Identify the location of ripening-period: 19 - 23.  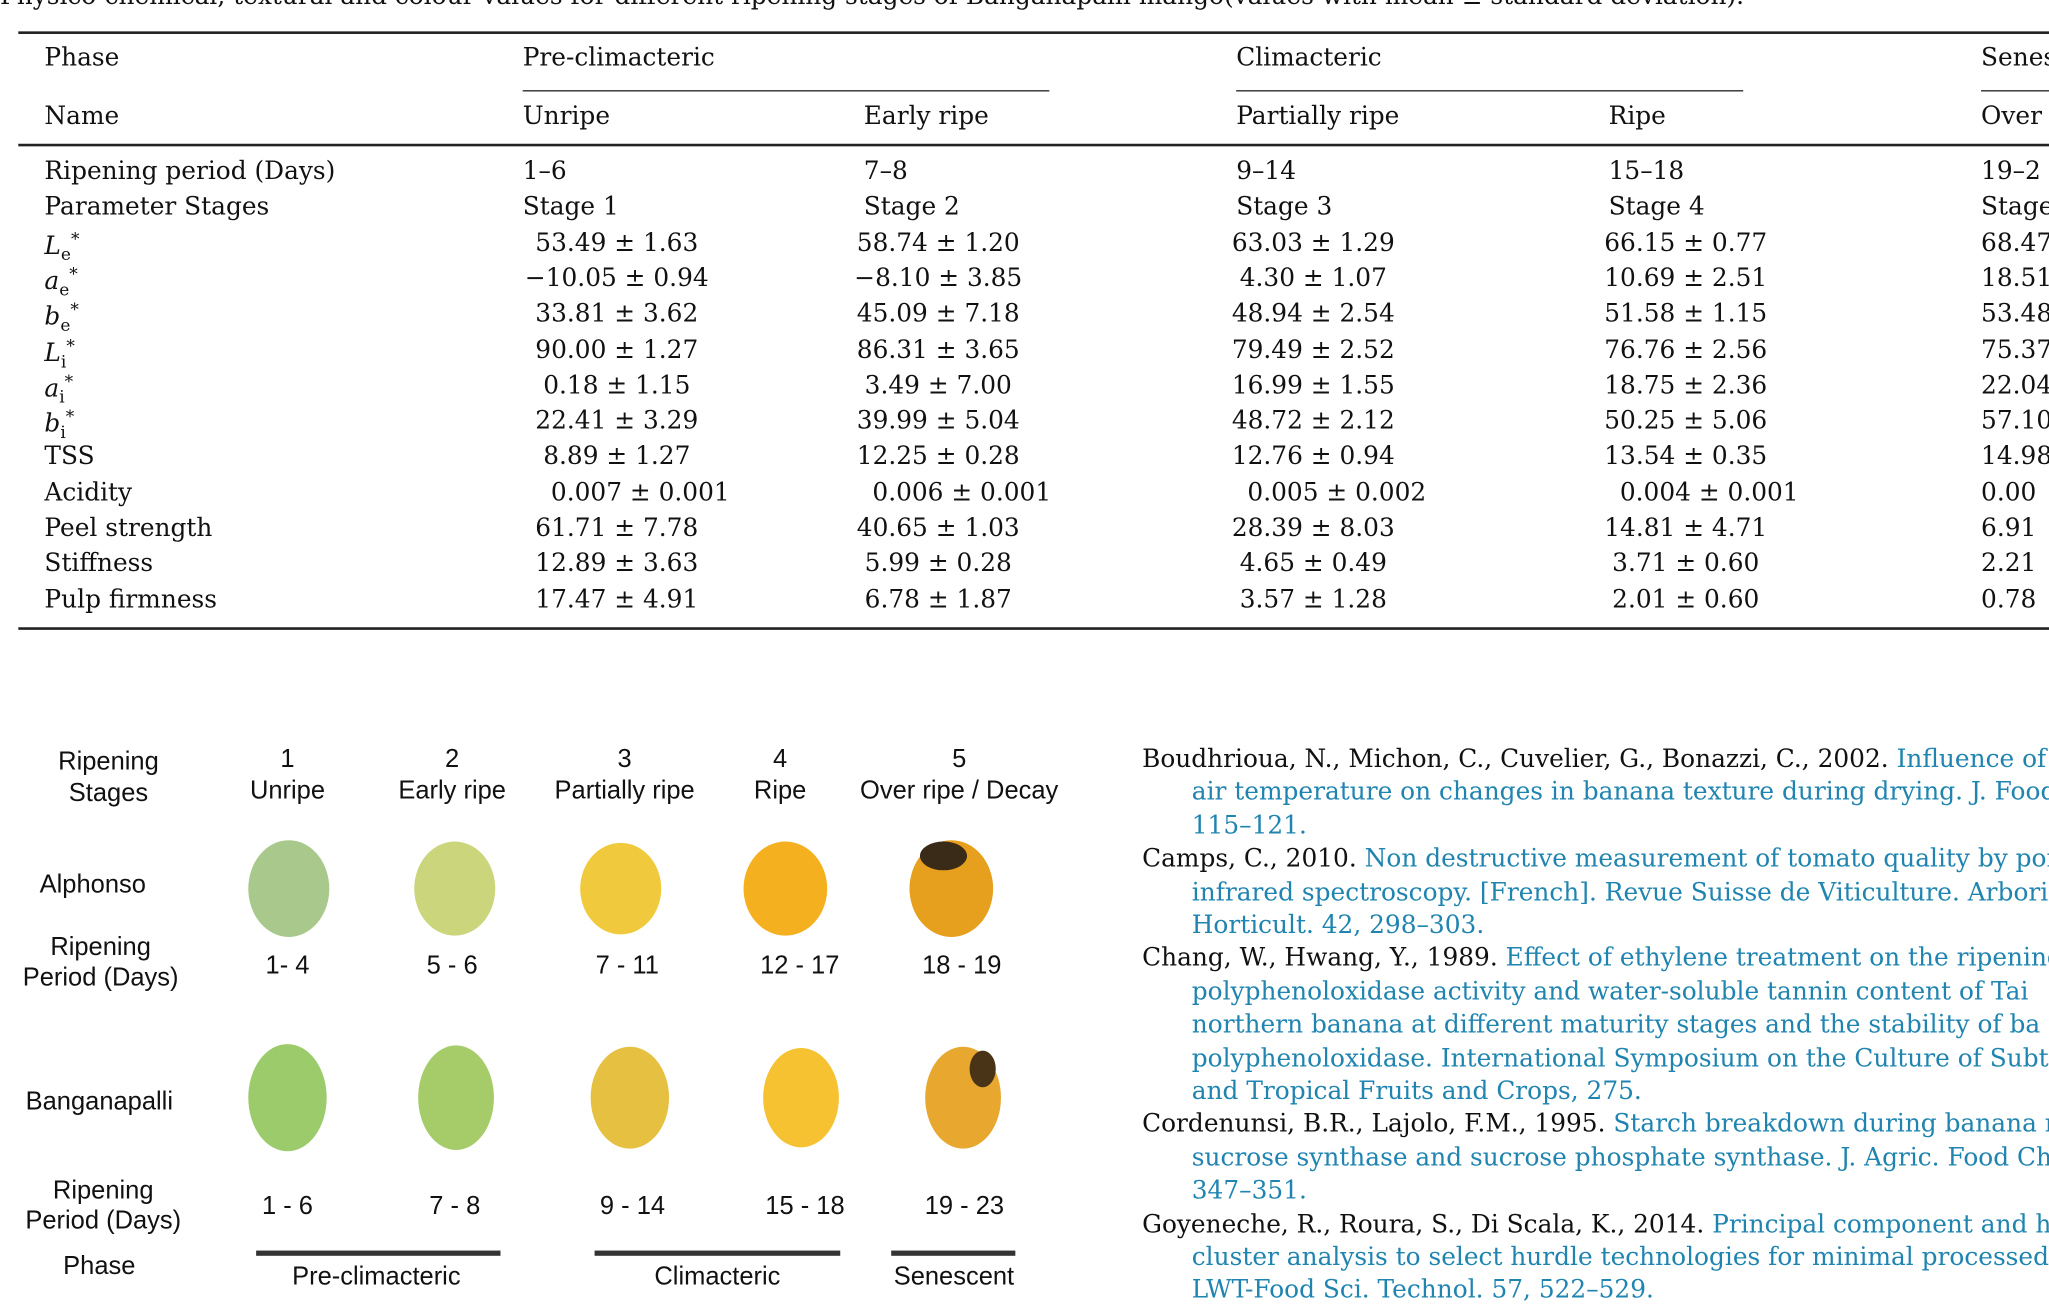
(964, 1206).